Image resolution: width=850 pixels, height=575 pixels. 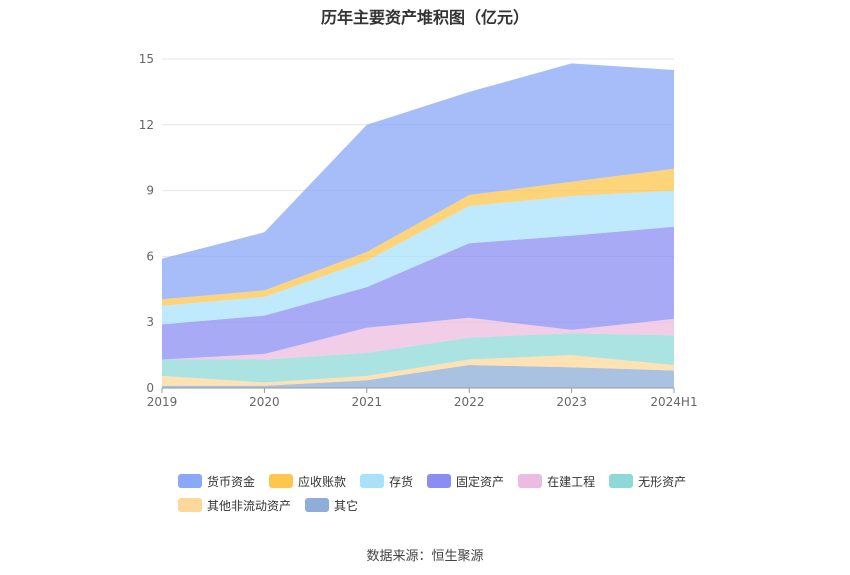 I want to click on legend-item: 应收账款, so click(x=307, y=481).